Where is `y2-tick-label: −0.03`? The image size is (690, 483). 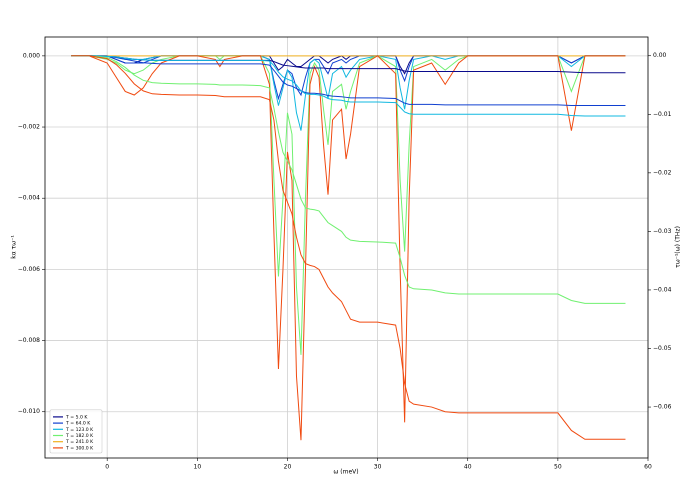 y2-tick-label: −0.03 is located at coordinates (662, 231).